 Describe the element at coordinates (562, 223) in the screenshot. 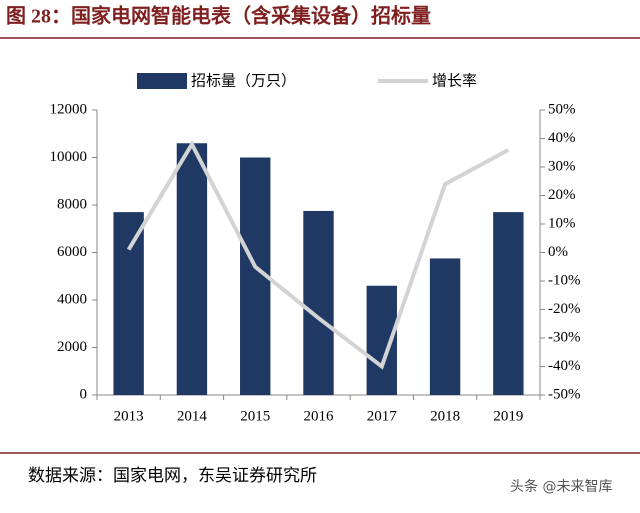

I see `y2-tick-label: 10%` at that location.